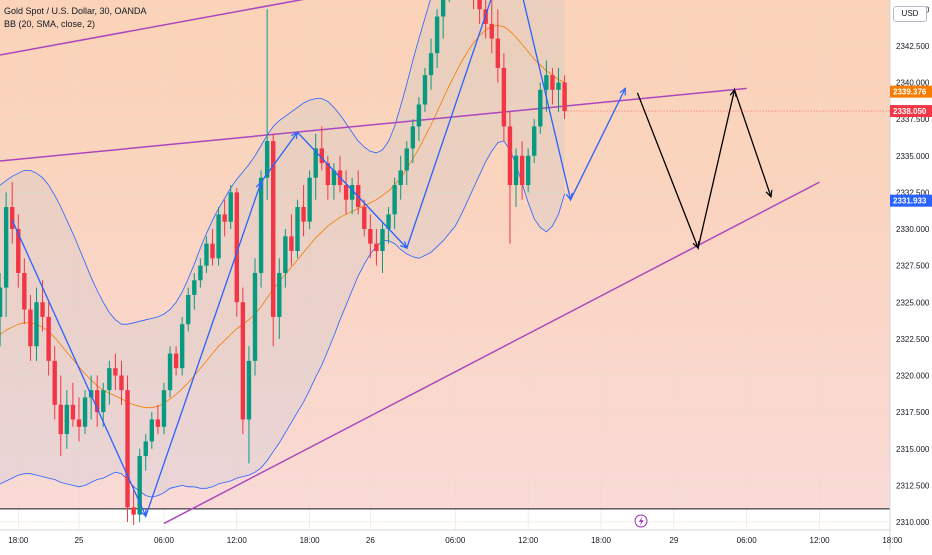 The height and width of the screenshot is (555, 932). I want to click on price-label-text: 2339.376, so click(910, 92).